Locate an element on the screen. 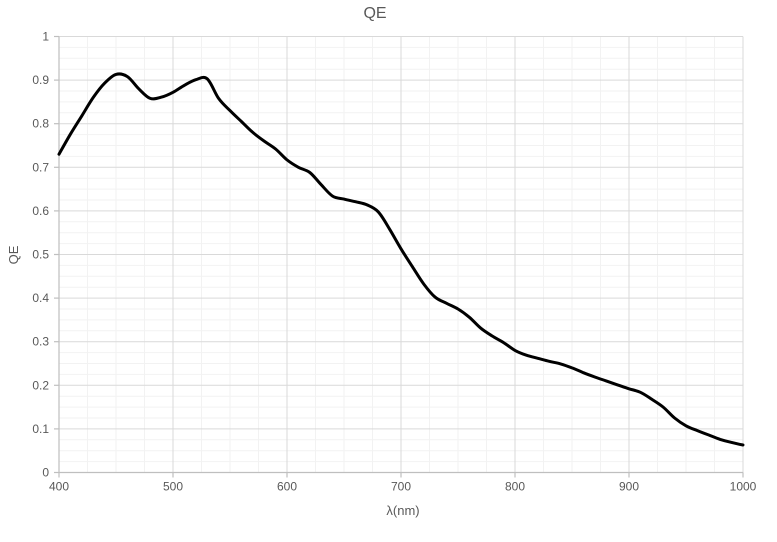 The width and height of the screenshot is (777, 542). y-tick-label: 0 is located at coordinates (45, 473).